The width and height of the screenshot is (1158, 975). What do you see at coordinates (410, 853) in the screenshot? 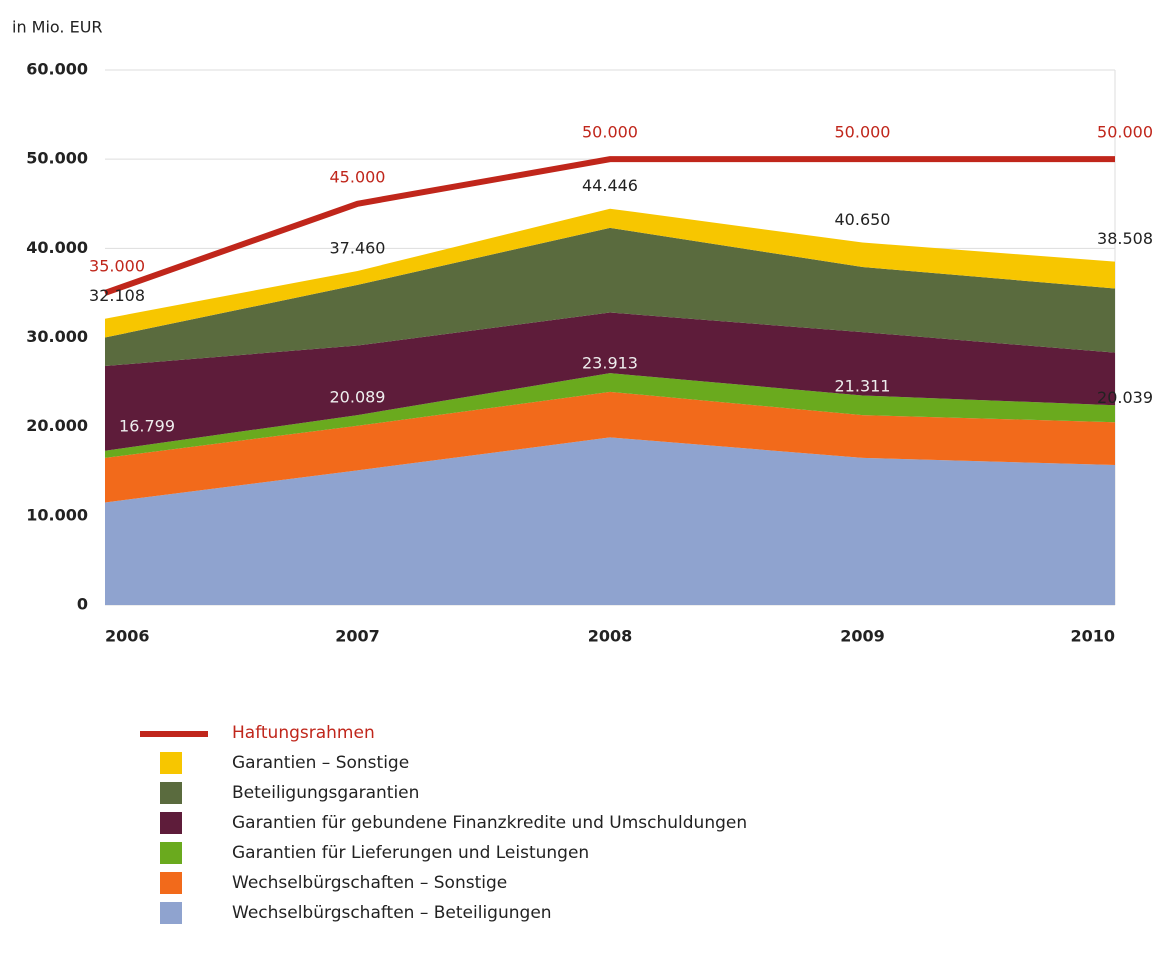
I see `legend-label: Garantien für Lieferungen und Leistungen` at bounding box center [410, 853].